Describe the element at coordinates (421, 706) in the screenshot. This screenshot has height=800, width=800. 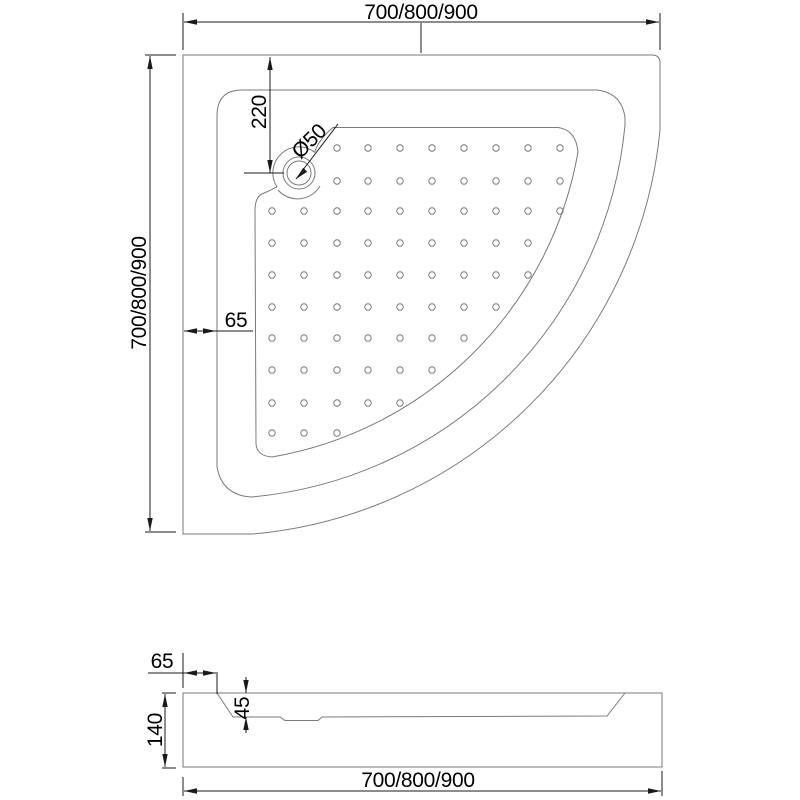
I see `section-basin-profile` at that location.